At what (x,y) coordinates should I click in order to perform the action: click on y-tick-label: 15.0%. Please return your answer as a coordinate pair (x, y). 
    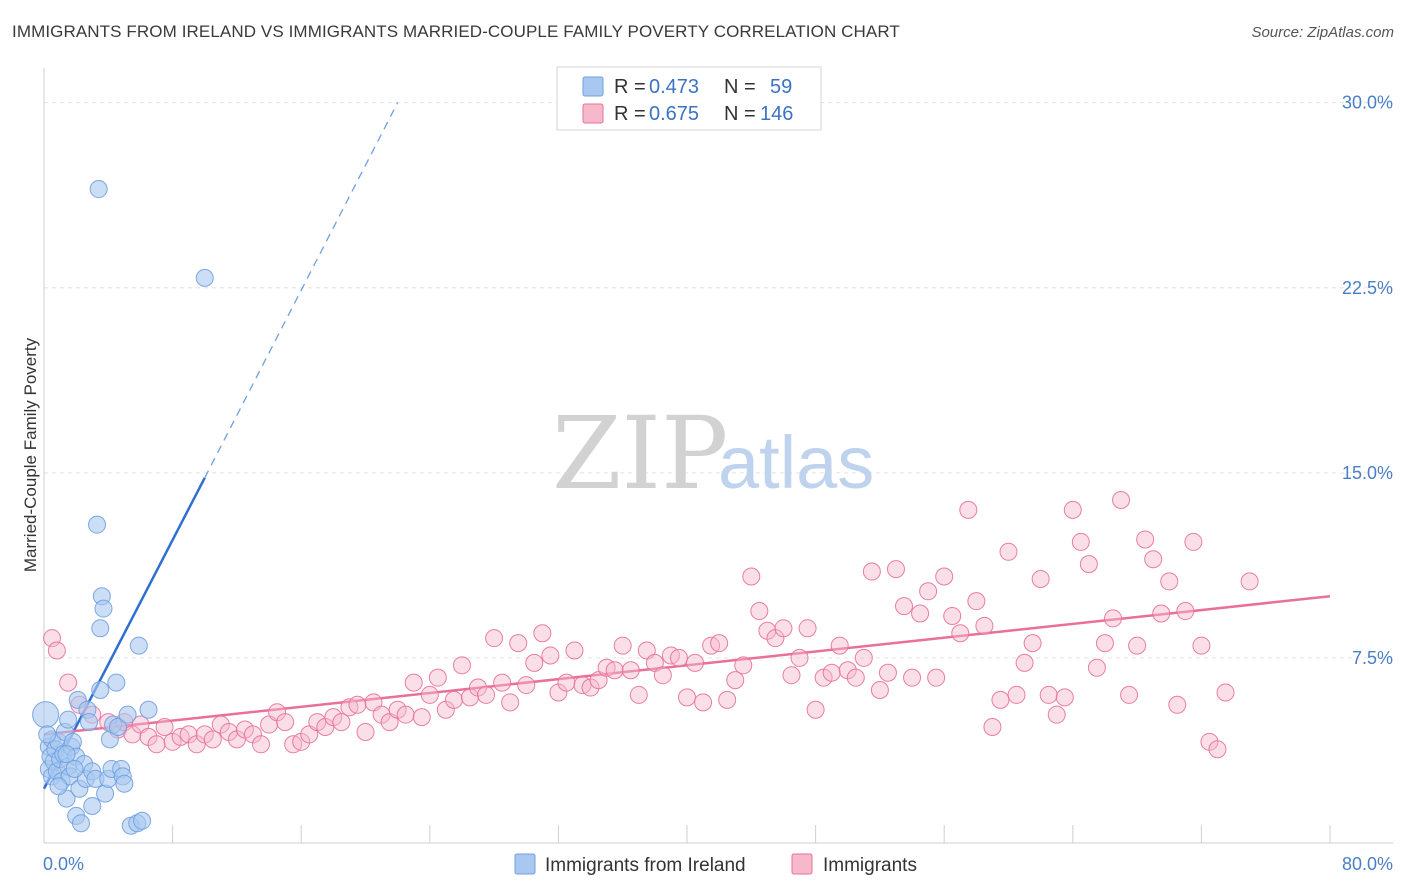
    Looking at the image, I should click on (1367, 473).